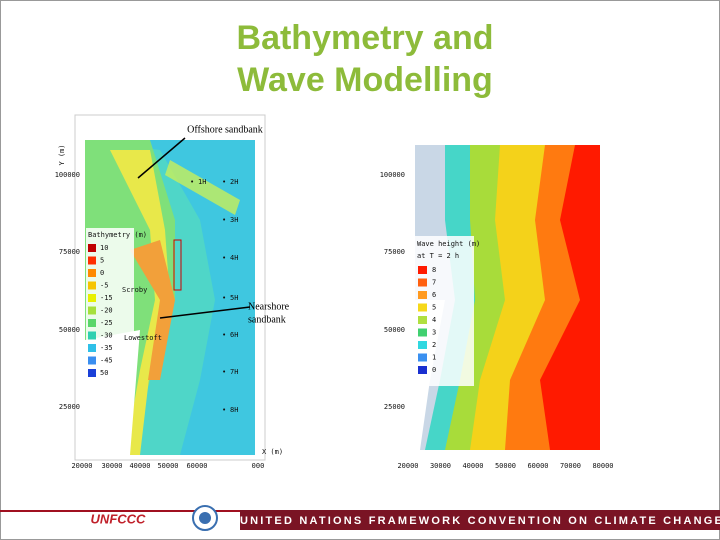 The height and width of the screenshot is (540, 720). Describe the element at coordinates (438, 256) in the screenshot. I see `legend-subtitle: at T = 2 h` at that location.